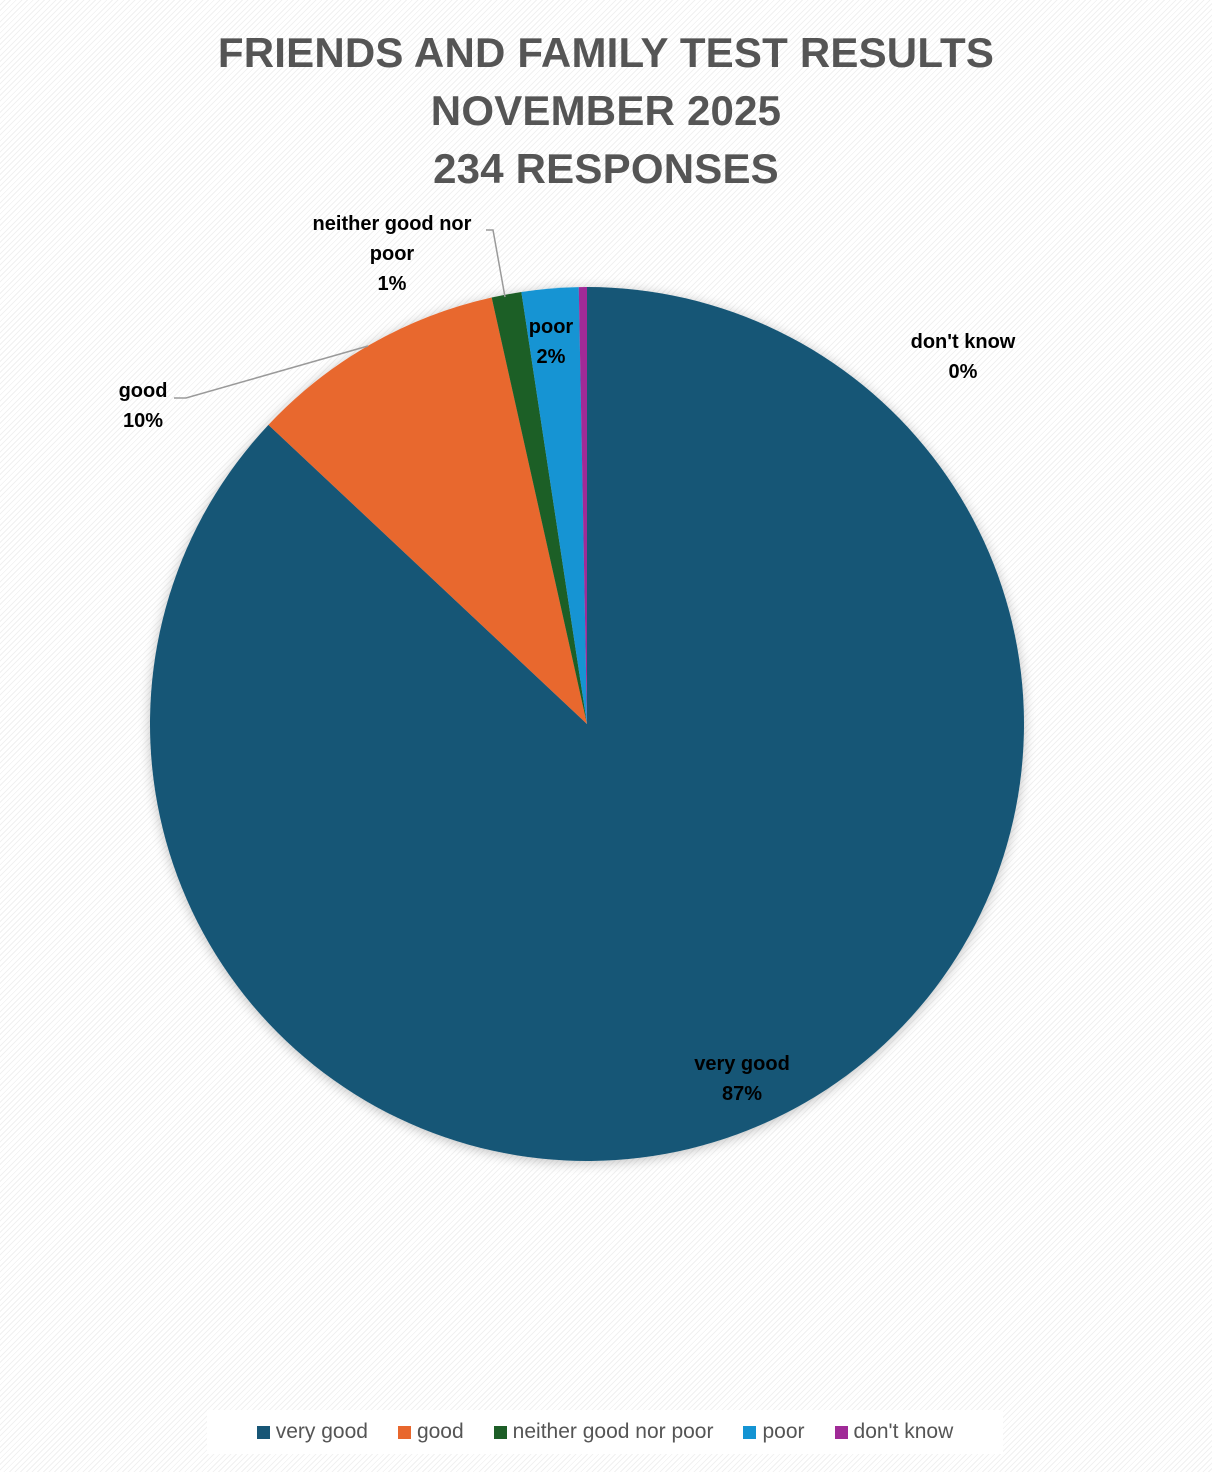 The width and height of the screenshot is (1212, 1472). I want to click on legend-item-very-good: very good, so click(312, 1432).